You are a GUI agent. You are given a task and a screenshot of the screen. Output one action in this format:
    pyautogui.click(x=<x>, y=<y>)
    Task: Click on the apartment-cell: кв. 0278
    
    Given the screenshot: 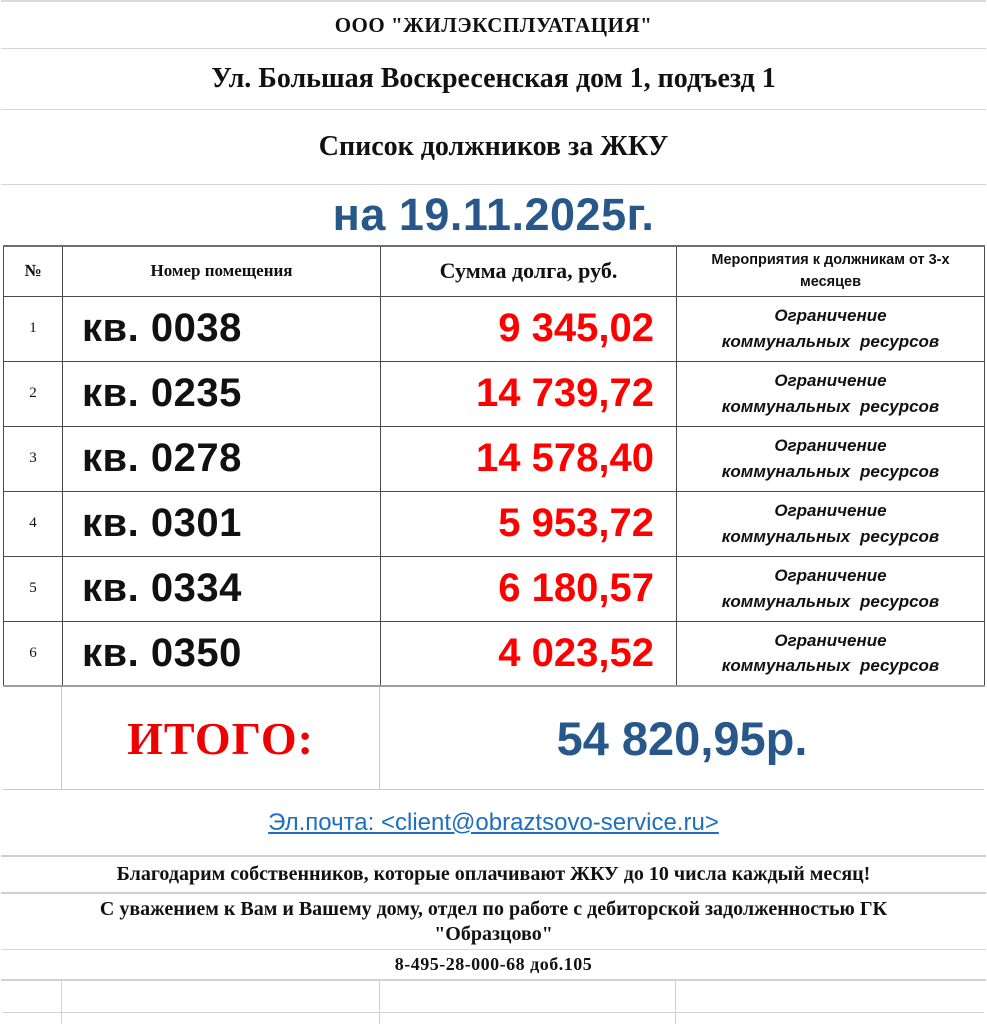 What is the action you would take?
    pyautogui.click(x=221, y=458)
    